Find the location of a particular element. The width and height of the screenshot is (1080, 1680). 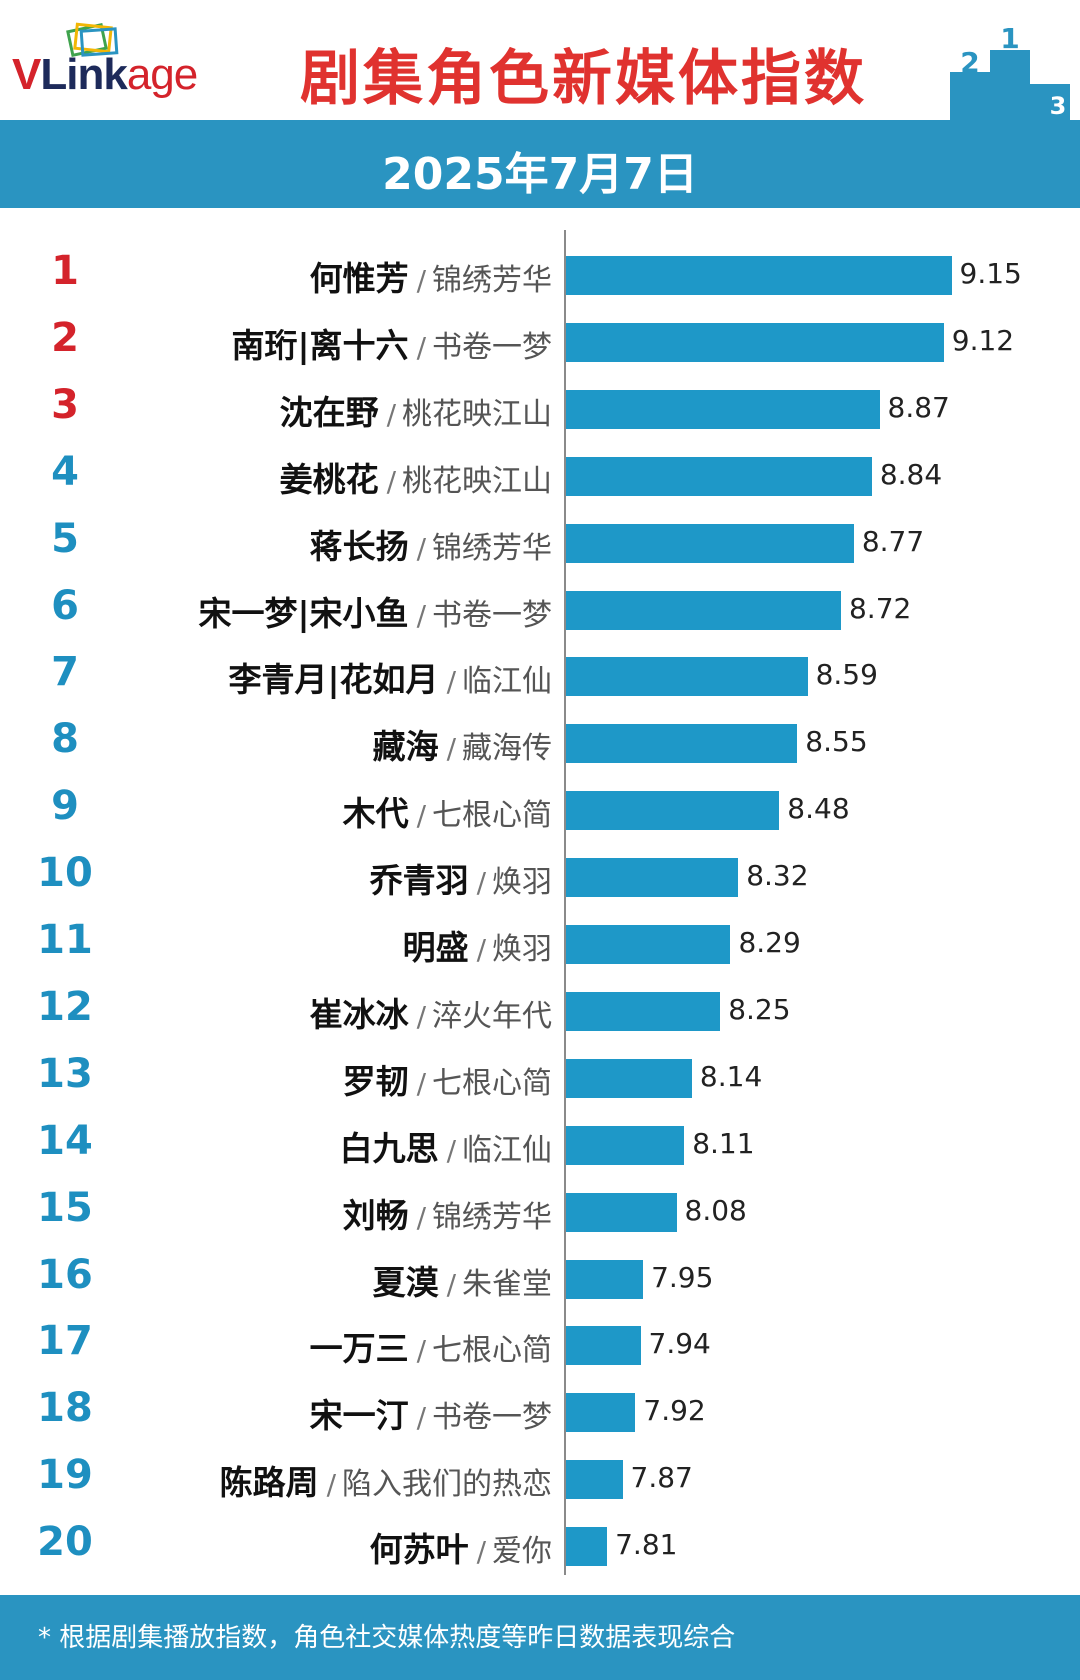

logo-v: V is located at coordinates (26, 74).